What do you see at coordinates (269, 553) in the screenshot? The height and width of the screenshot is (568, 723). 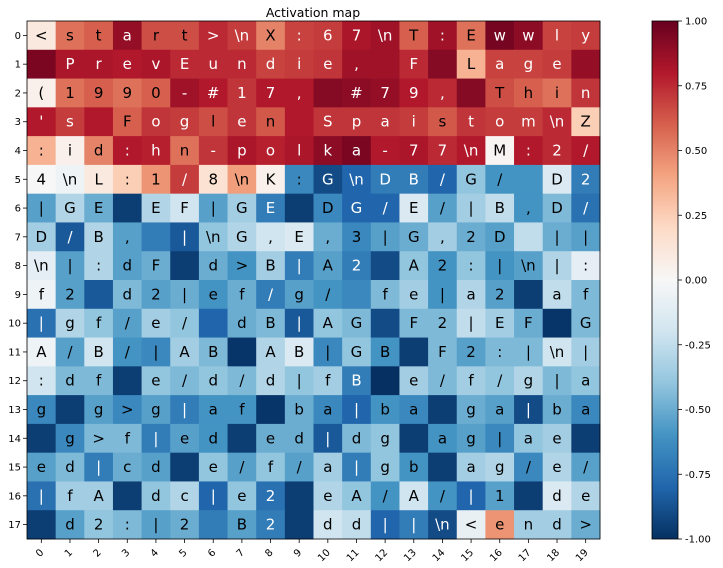 I see `x-tick-label: 8` at bounding box center [269, 553].